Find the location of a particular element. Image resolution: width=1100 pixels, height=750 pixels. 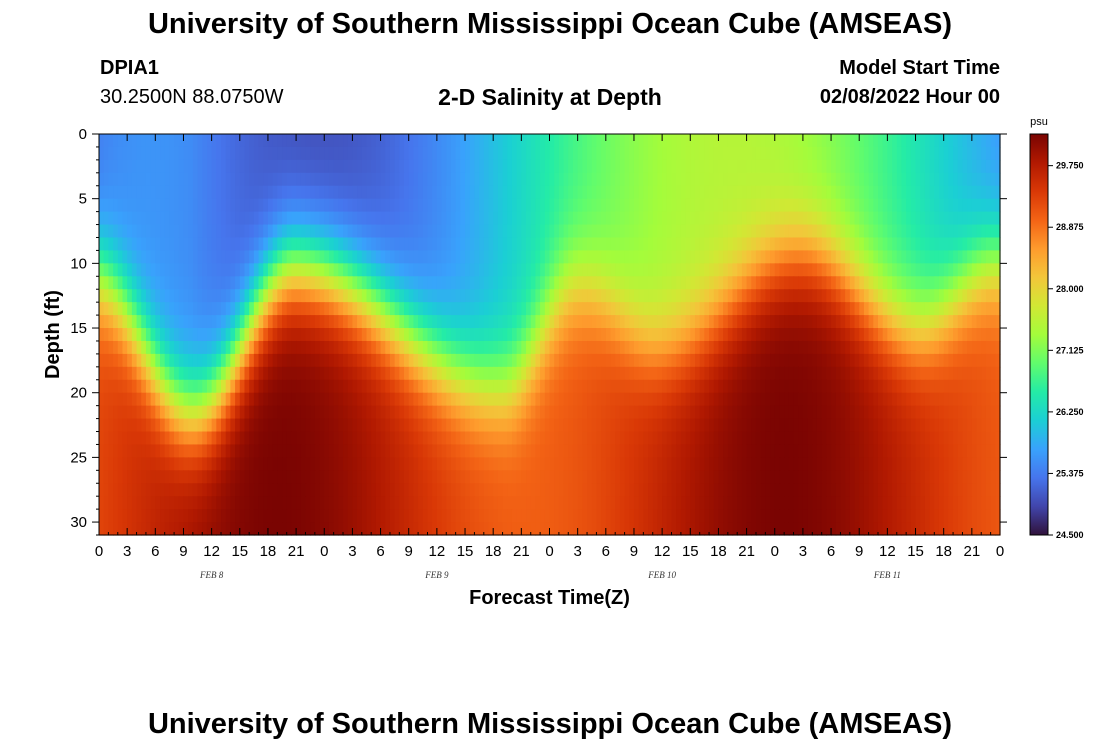

model-start-value: 02/08/2022 Hour 00 is located at coordinates (909, 97).